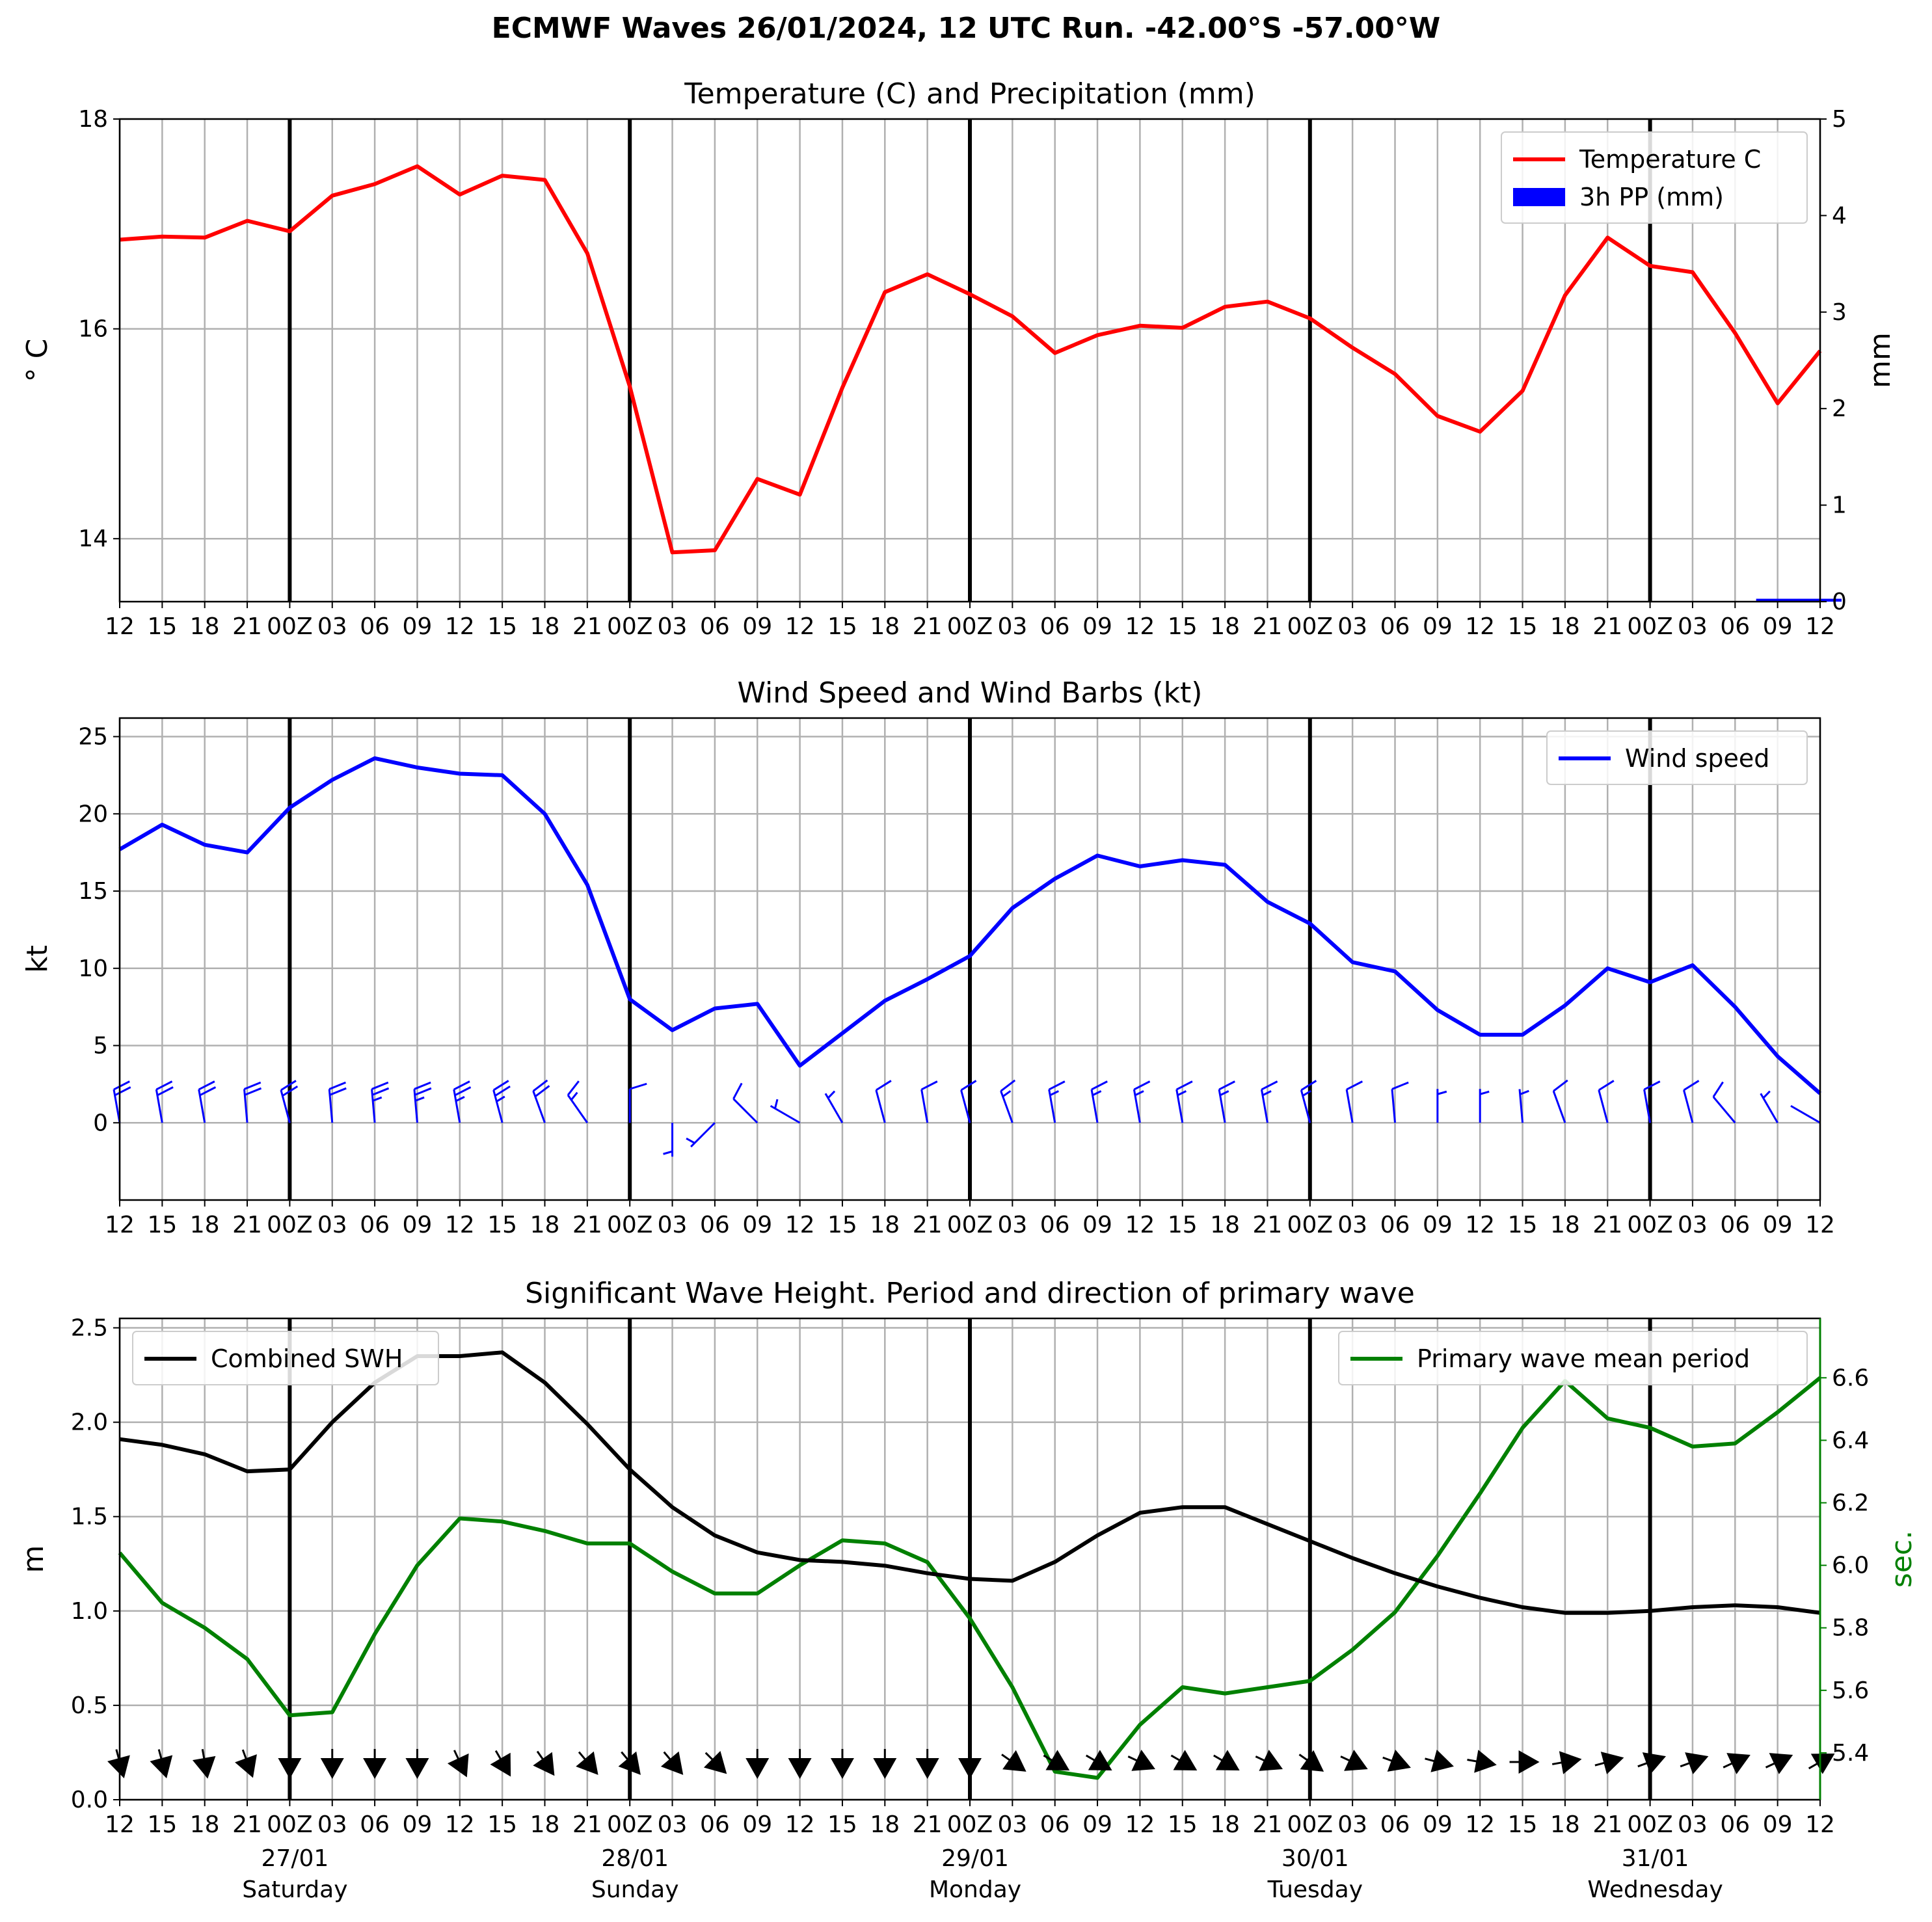 This screenshot has height=1922, width=1932. I want to click on y-tick-label: 18, so click(93, 119).